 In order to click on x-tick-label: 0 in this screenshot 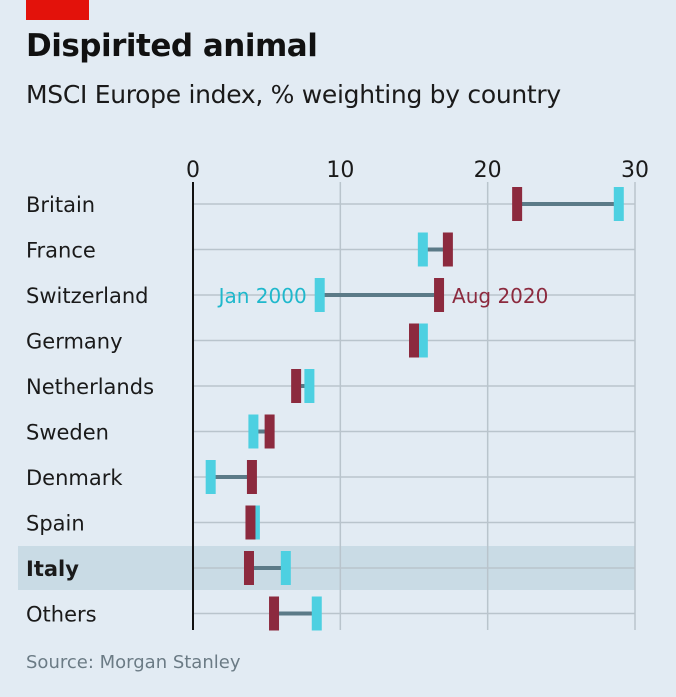, I will do `click(193, 170)`.